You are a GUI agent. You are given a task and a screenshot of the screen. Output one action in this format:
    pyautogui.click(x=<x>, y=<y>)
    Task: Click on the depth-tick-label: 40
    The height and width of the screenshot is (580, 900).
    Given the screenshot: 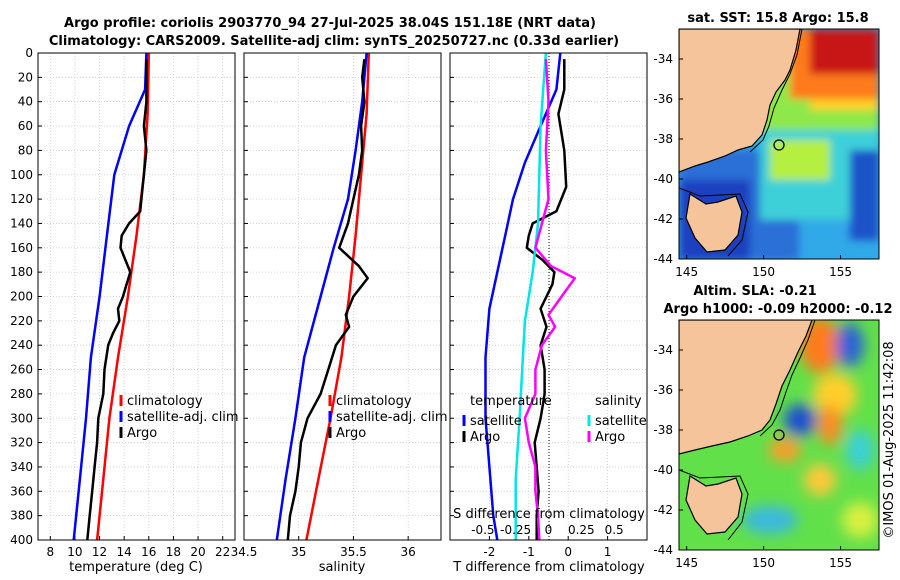 What is the action you would take?
    pyautogui.click(x=25, y=102)
    